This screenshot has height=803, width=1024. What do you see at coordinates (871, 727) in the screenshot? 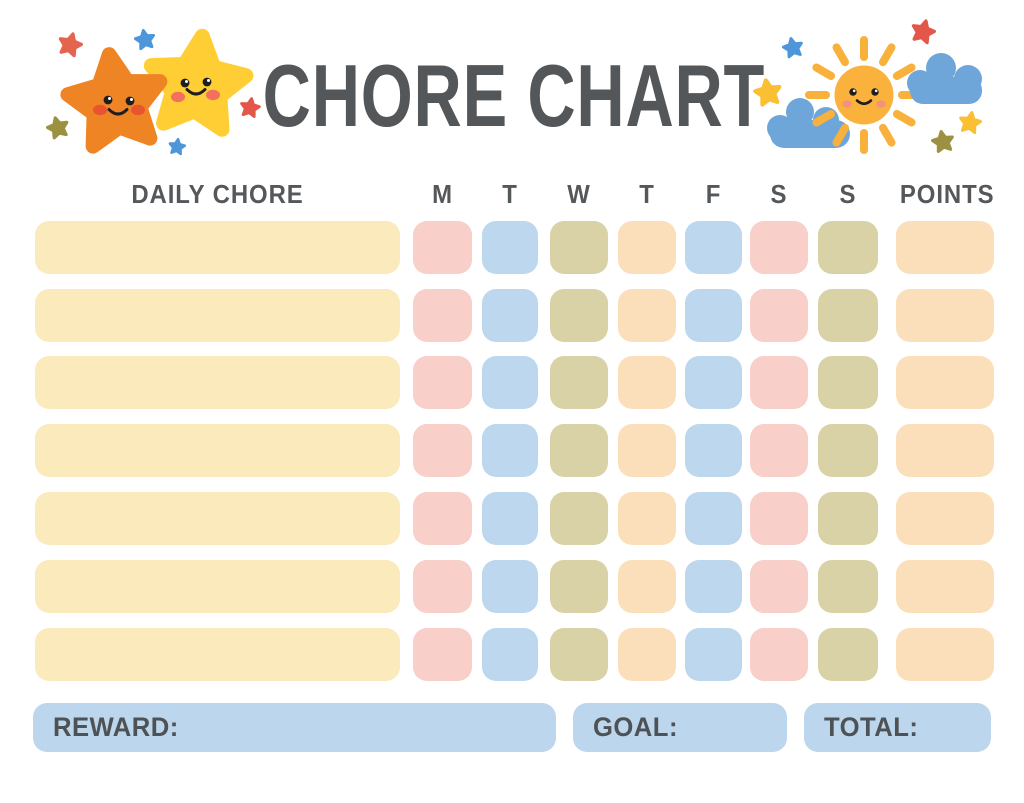
I see `total-label: TOTAL:` at bounding box center [871, 727].